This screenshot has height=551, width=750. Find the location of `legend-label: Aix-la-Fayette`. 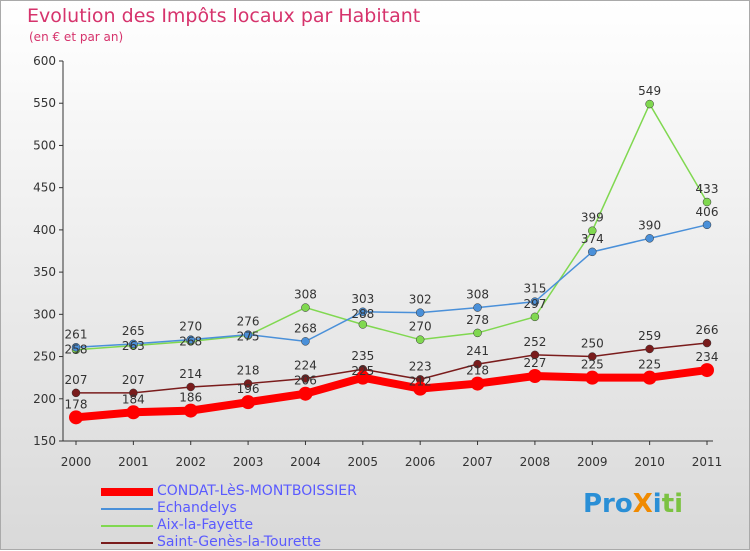

legend-label: Aix-la-Fayette is located at coordinates (205, 525).